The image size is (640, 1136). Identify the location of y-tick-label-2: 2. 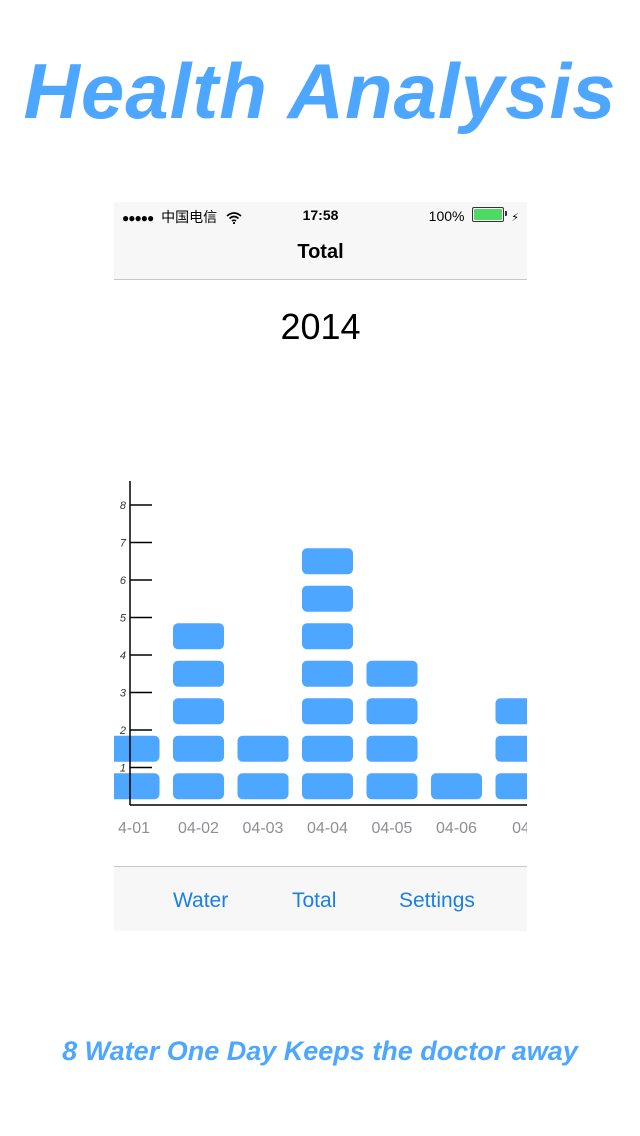
(122, 731).